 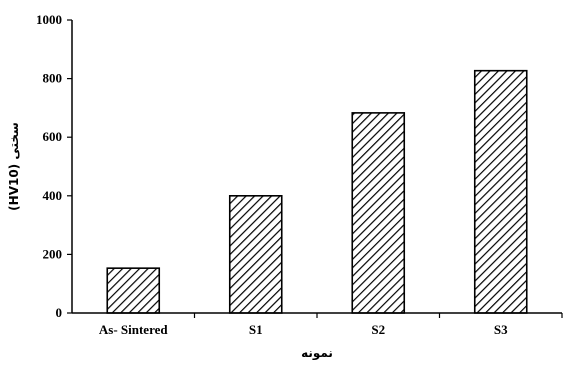 I want to click on y-tick-label: 0, so click(x=59, y=312).